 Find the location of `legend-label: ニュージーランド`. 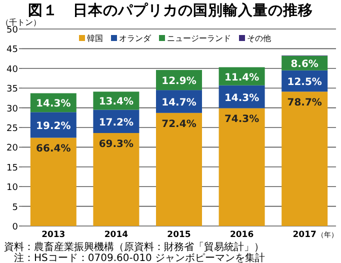

legend-label: ニュージーランド is located at coordinates (199, 38).